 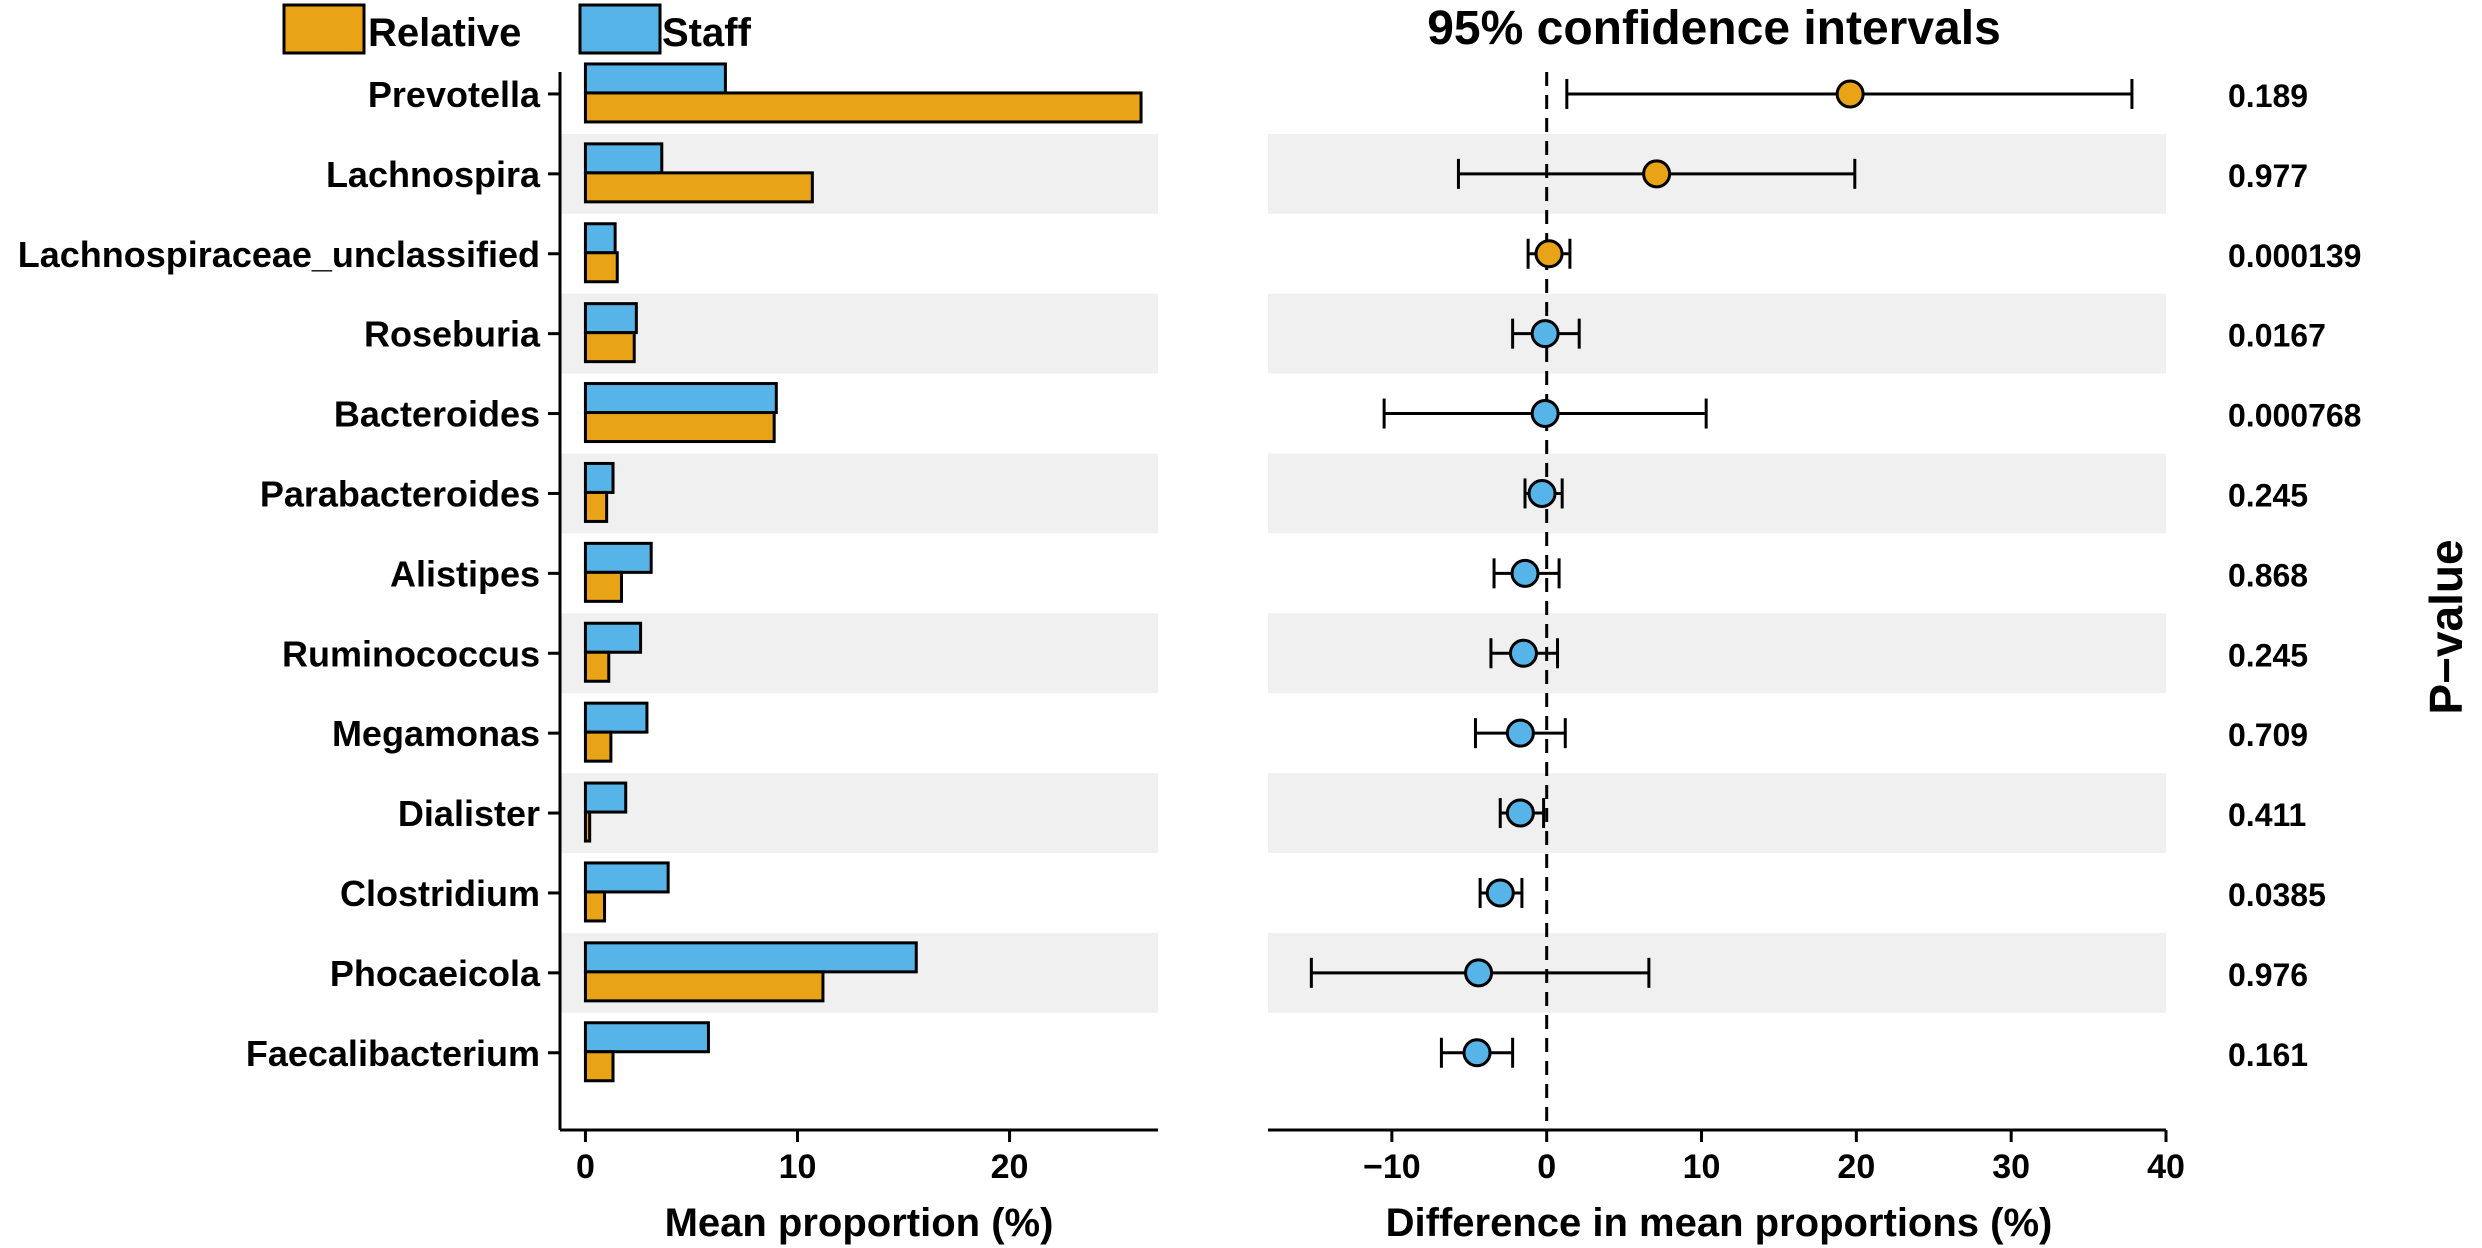 I want to click on p-value: 0.000139, so click(x=2294, y=256).